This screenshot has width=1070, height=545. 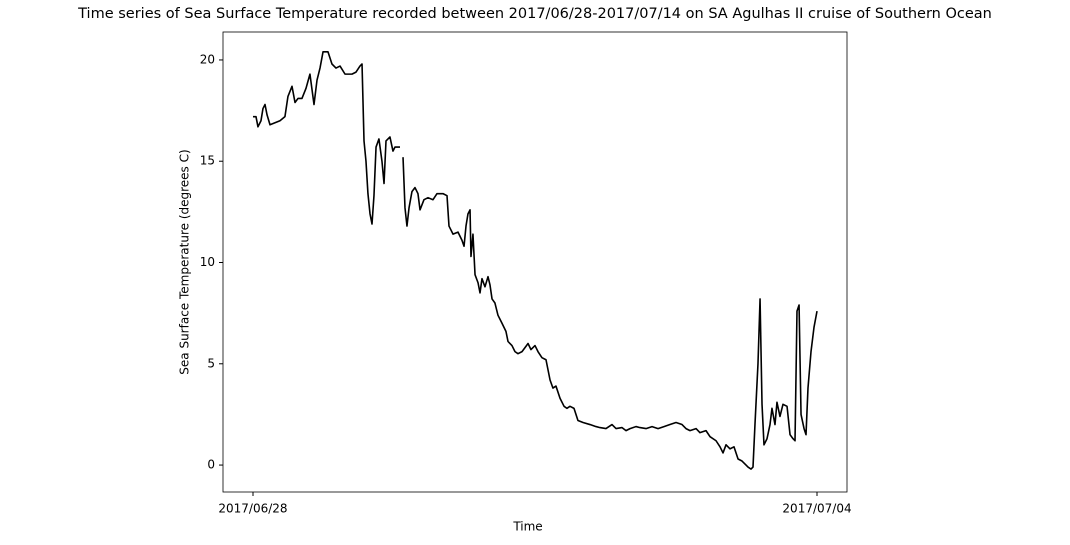 I want to click on x-axis-label: Time, so click(x=527, y=527).